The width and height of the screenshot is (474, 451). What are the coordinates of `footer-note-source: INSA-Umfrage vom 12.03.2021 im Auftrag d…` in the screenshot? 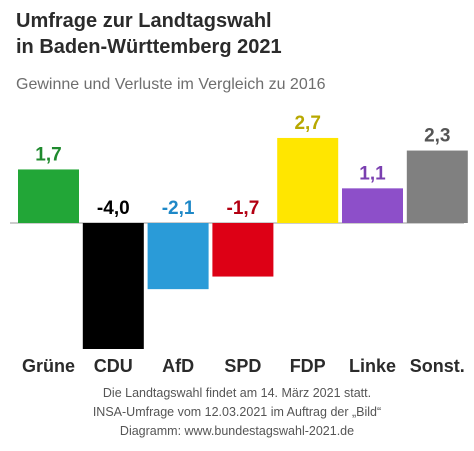 It's located at (237, 412).